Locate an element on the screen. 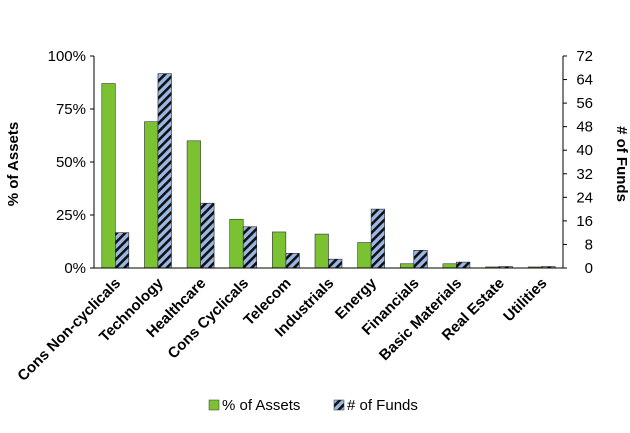  right-axis-title: # of Funds is located at coordinates (621, 164).